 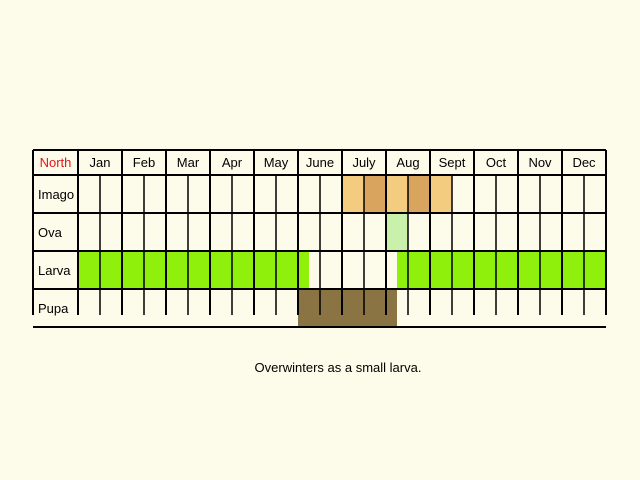 I want to click on month-label: Jan, so click(x=100, y=162).